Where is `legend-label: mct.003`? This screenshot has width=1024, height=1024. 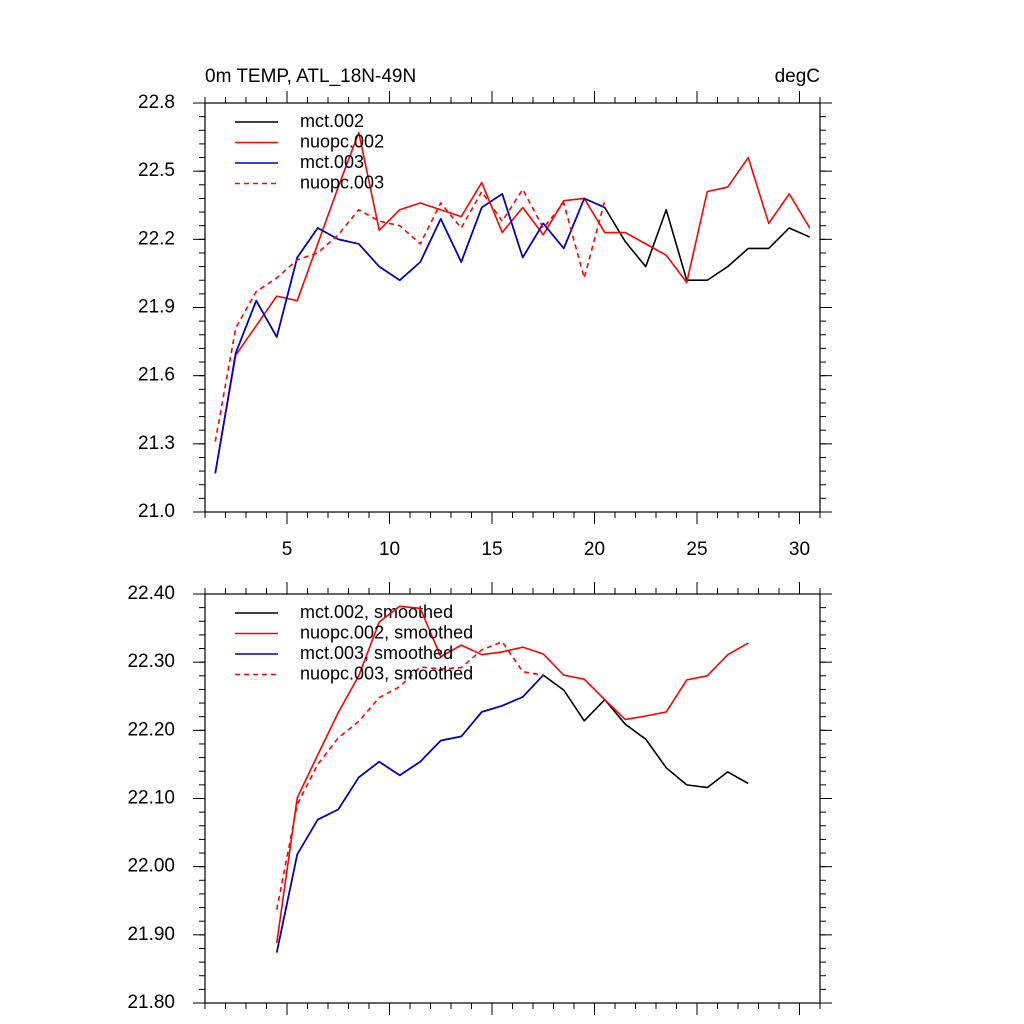 legend-label: mct.003 is located at coordinates (332, 162).